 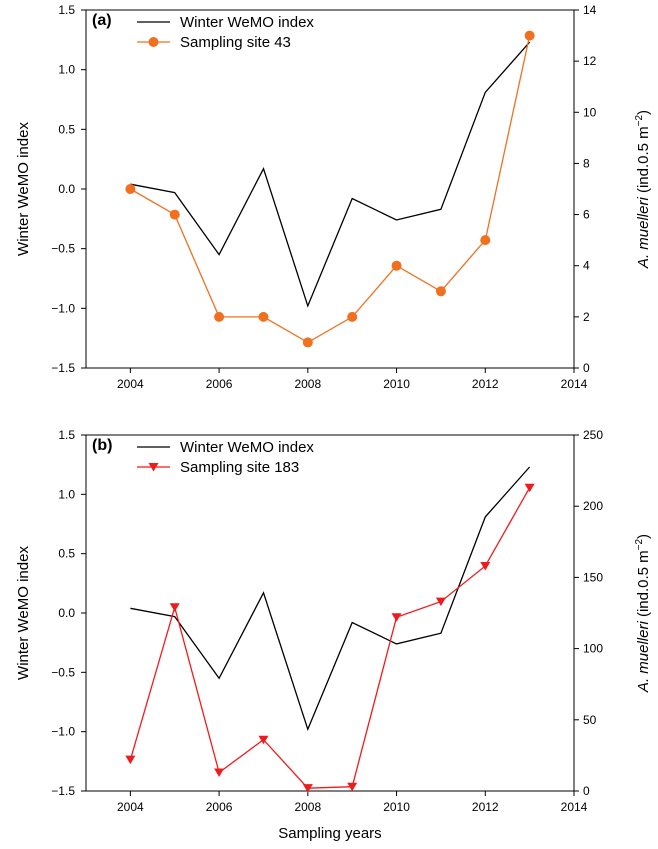 What do you see at coordinates (586, 215) in the screenshot?
I see `y2-tick-label: 6` at bounding box center [586, 215].